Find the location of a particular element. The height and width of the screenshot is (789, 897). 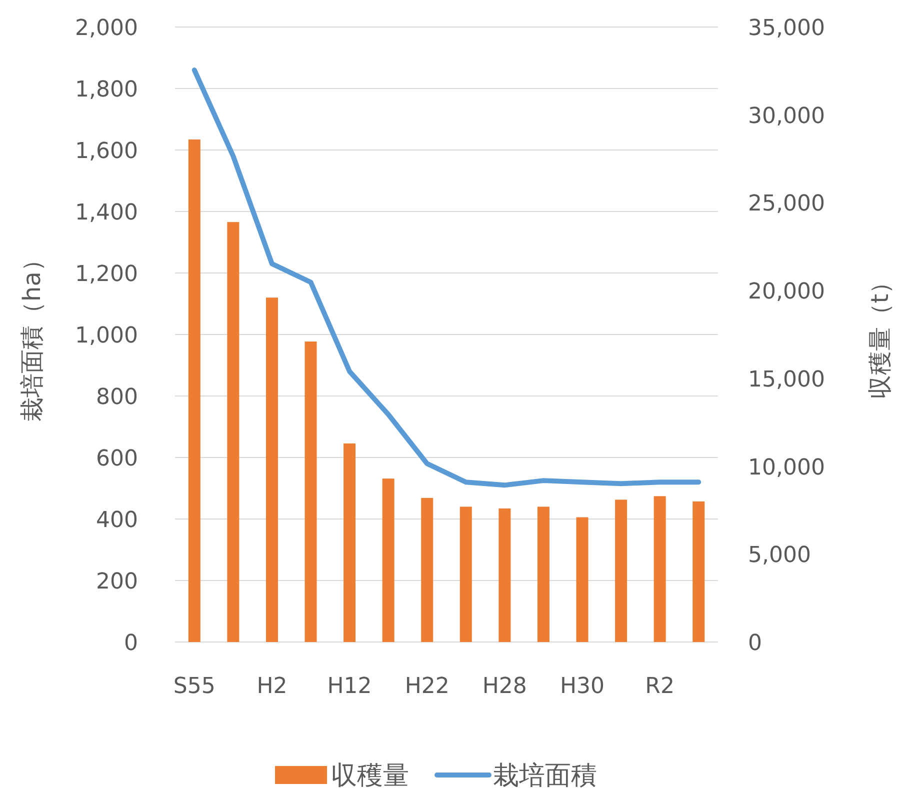

x-tick-label: H22 is located at coordinates (427, 686).